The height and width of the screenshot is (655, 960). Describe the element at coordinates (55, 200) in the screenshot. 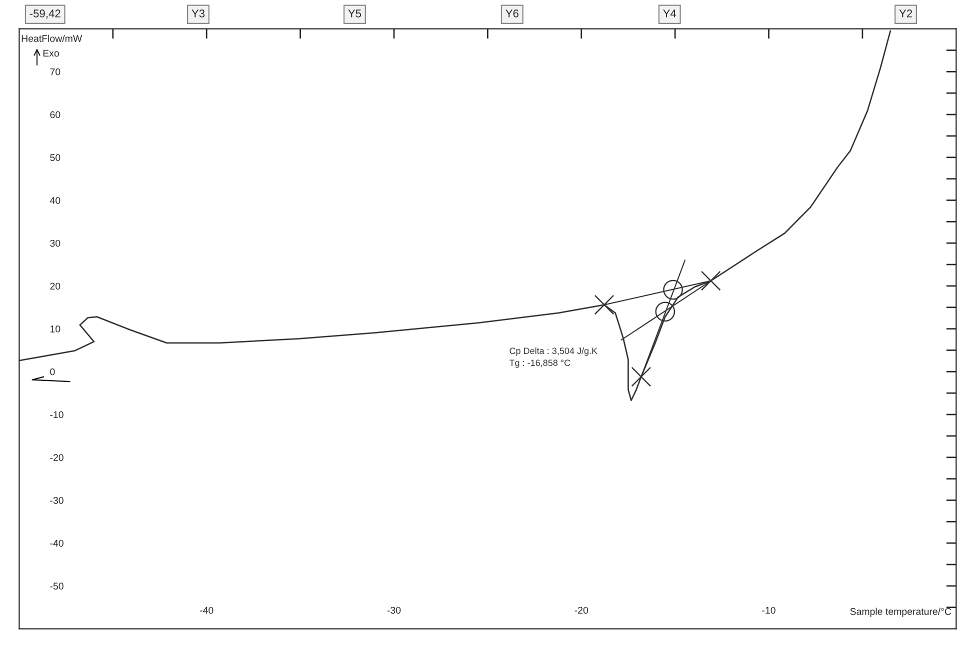

I see `y-tick-label: 40` at that location.